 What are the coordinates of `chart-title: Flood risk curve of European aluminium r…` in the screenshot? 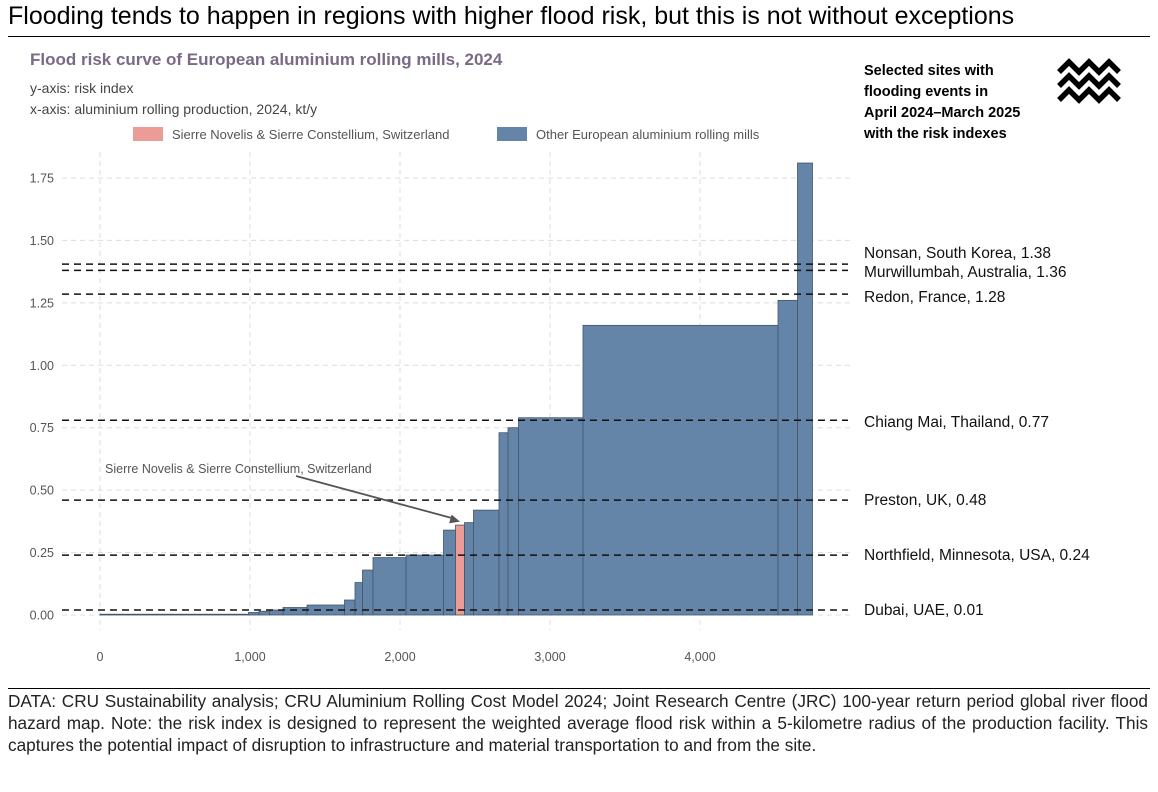 It's located at (266, 59).